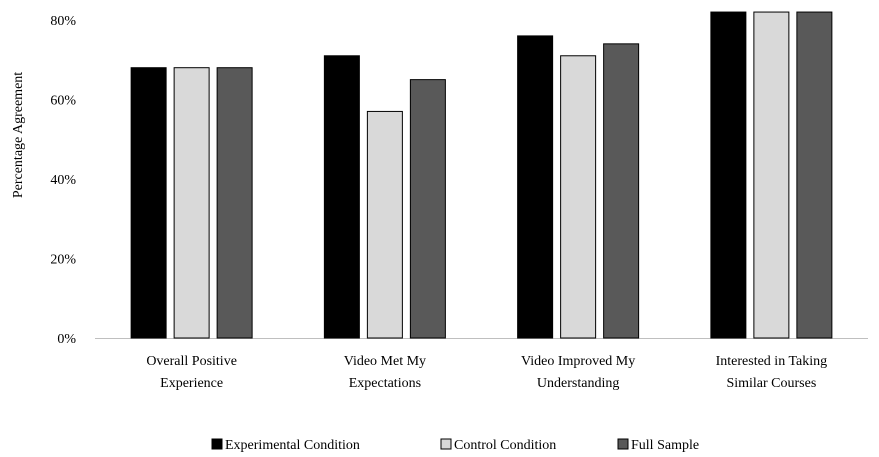  What do you see at coordinates (63, 101) in the screenshot?
I see `y-tick-label: 60%` at bounding box center [63, 101].